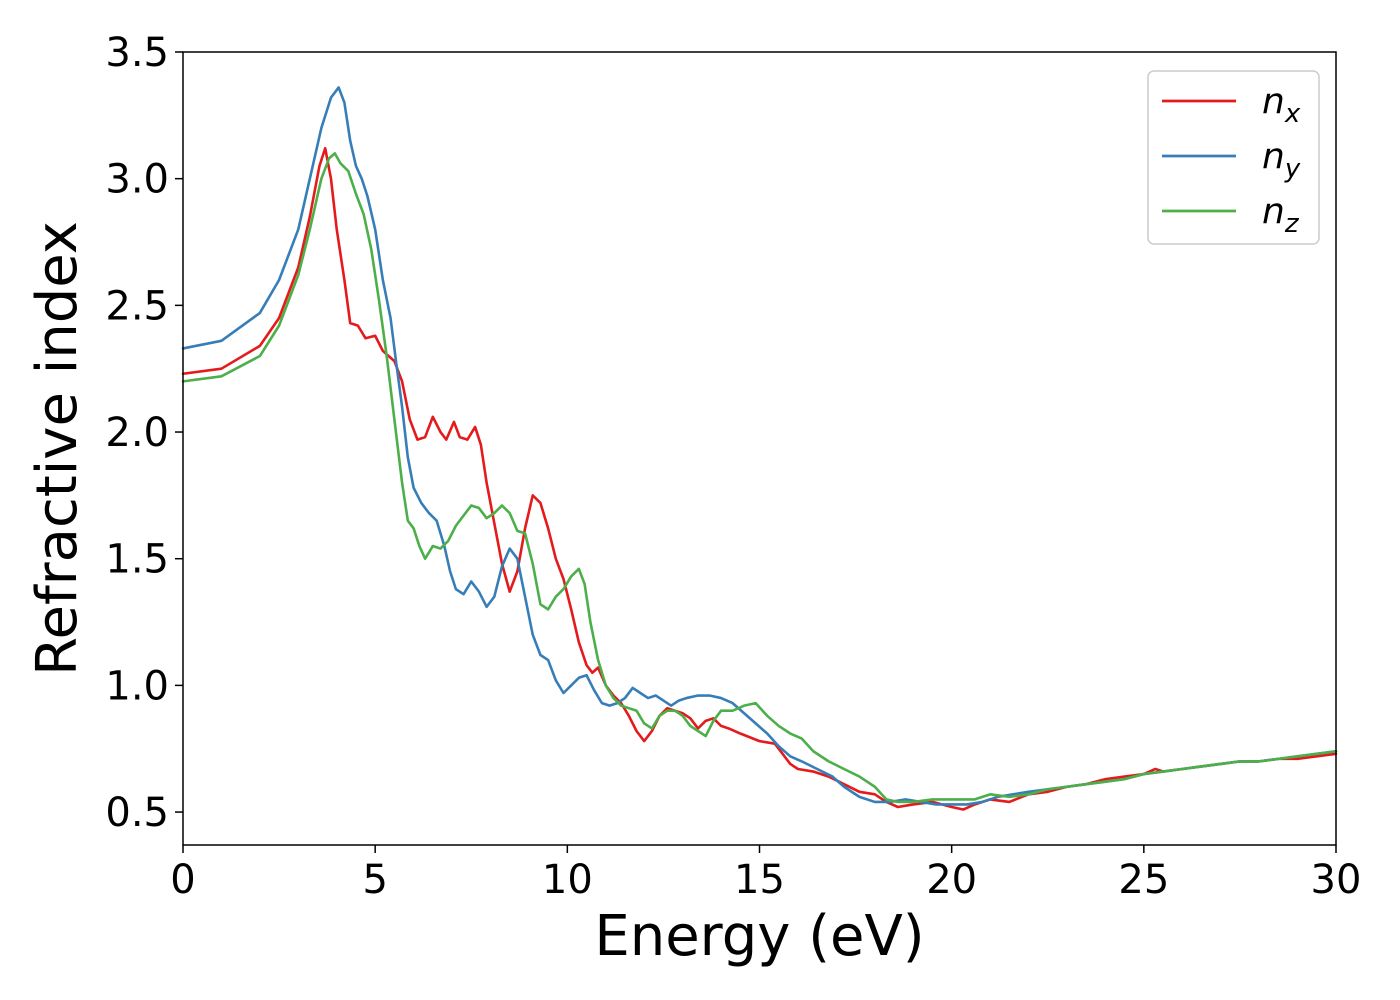 This screenshot has height=1000, width=1400. I want to click on y-tick-label: 2.5, so click(137, 306).